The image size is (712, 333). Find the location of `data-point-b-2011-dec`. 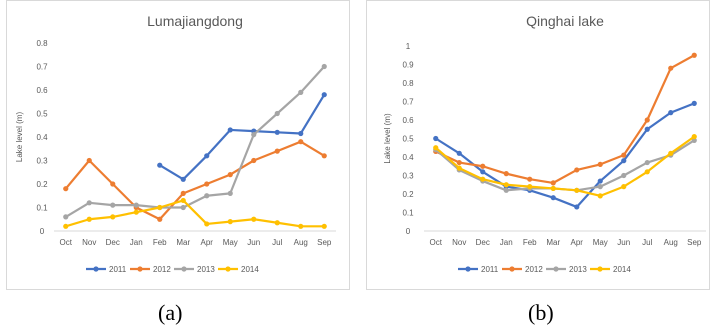

data-point-b-2011-dec is located at coordinates (483, 172).